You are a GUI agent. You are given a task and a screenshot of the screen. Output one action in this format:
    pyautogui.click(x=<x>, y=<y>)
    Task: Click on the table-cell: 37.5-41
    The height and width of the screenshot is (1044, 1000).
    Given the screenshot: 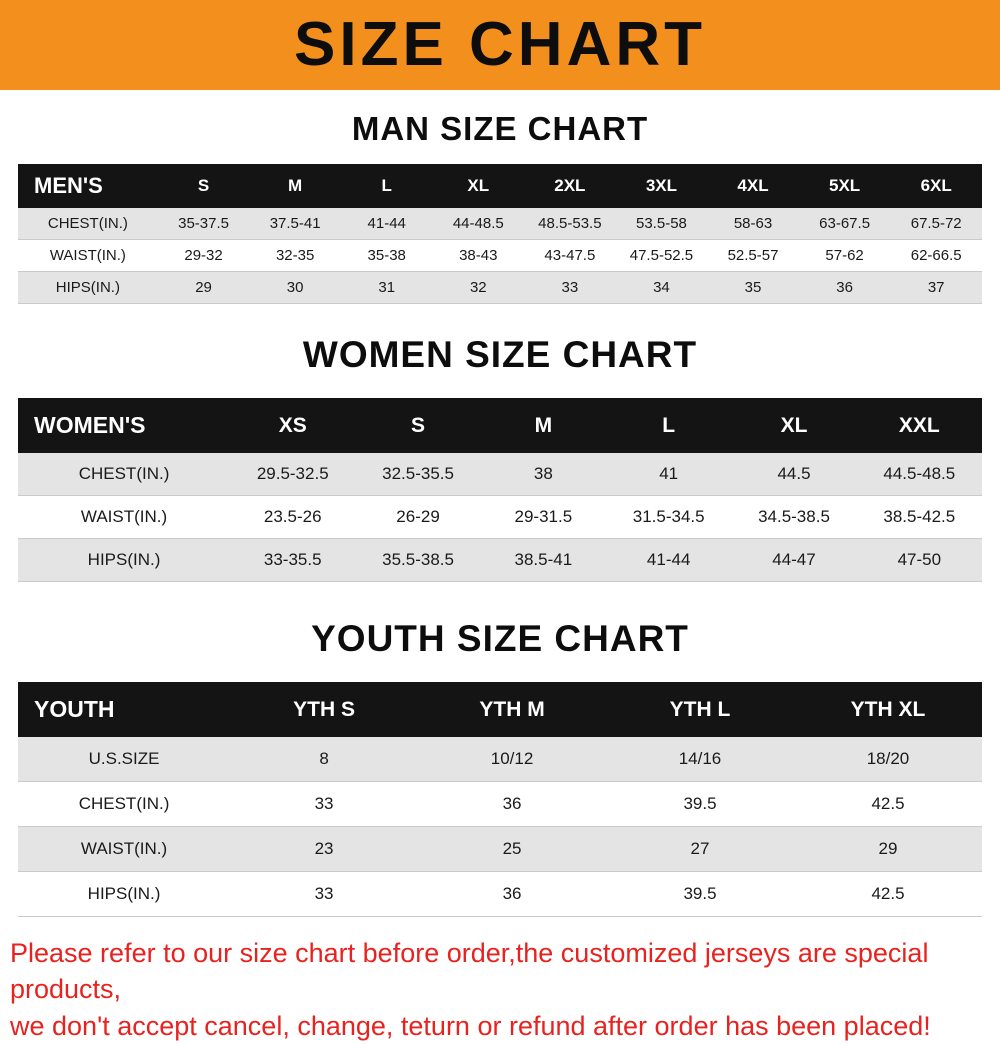 What is the action you would take?
    pyautogui.click(x=295, y=223)
    